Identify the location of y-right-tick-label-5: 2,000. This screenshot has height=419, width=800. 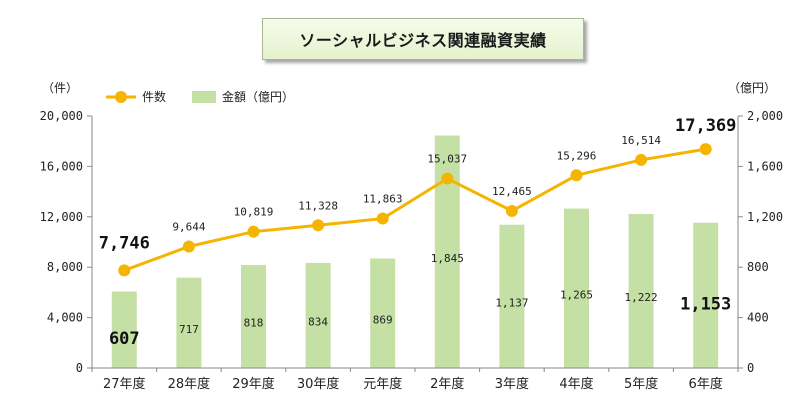
(765, 116).